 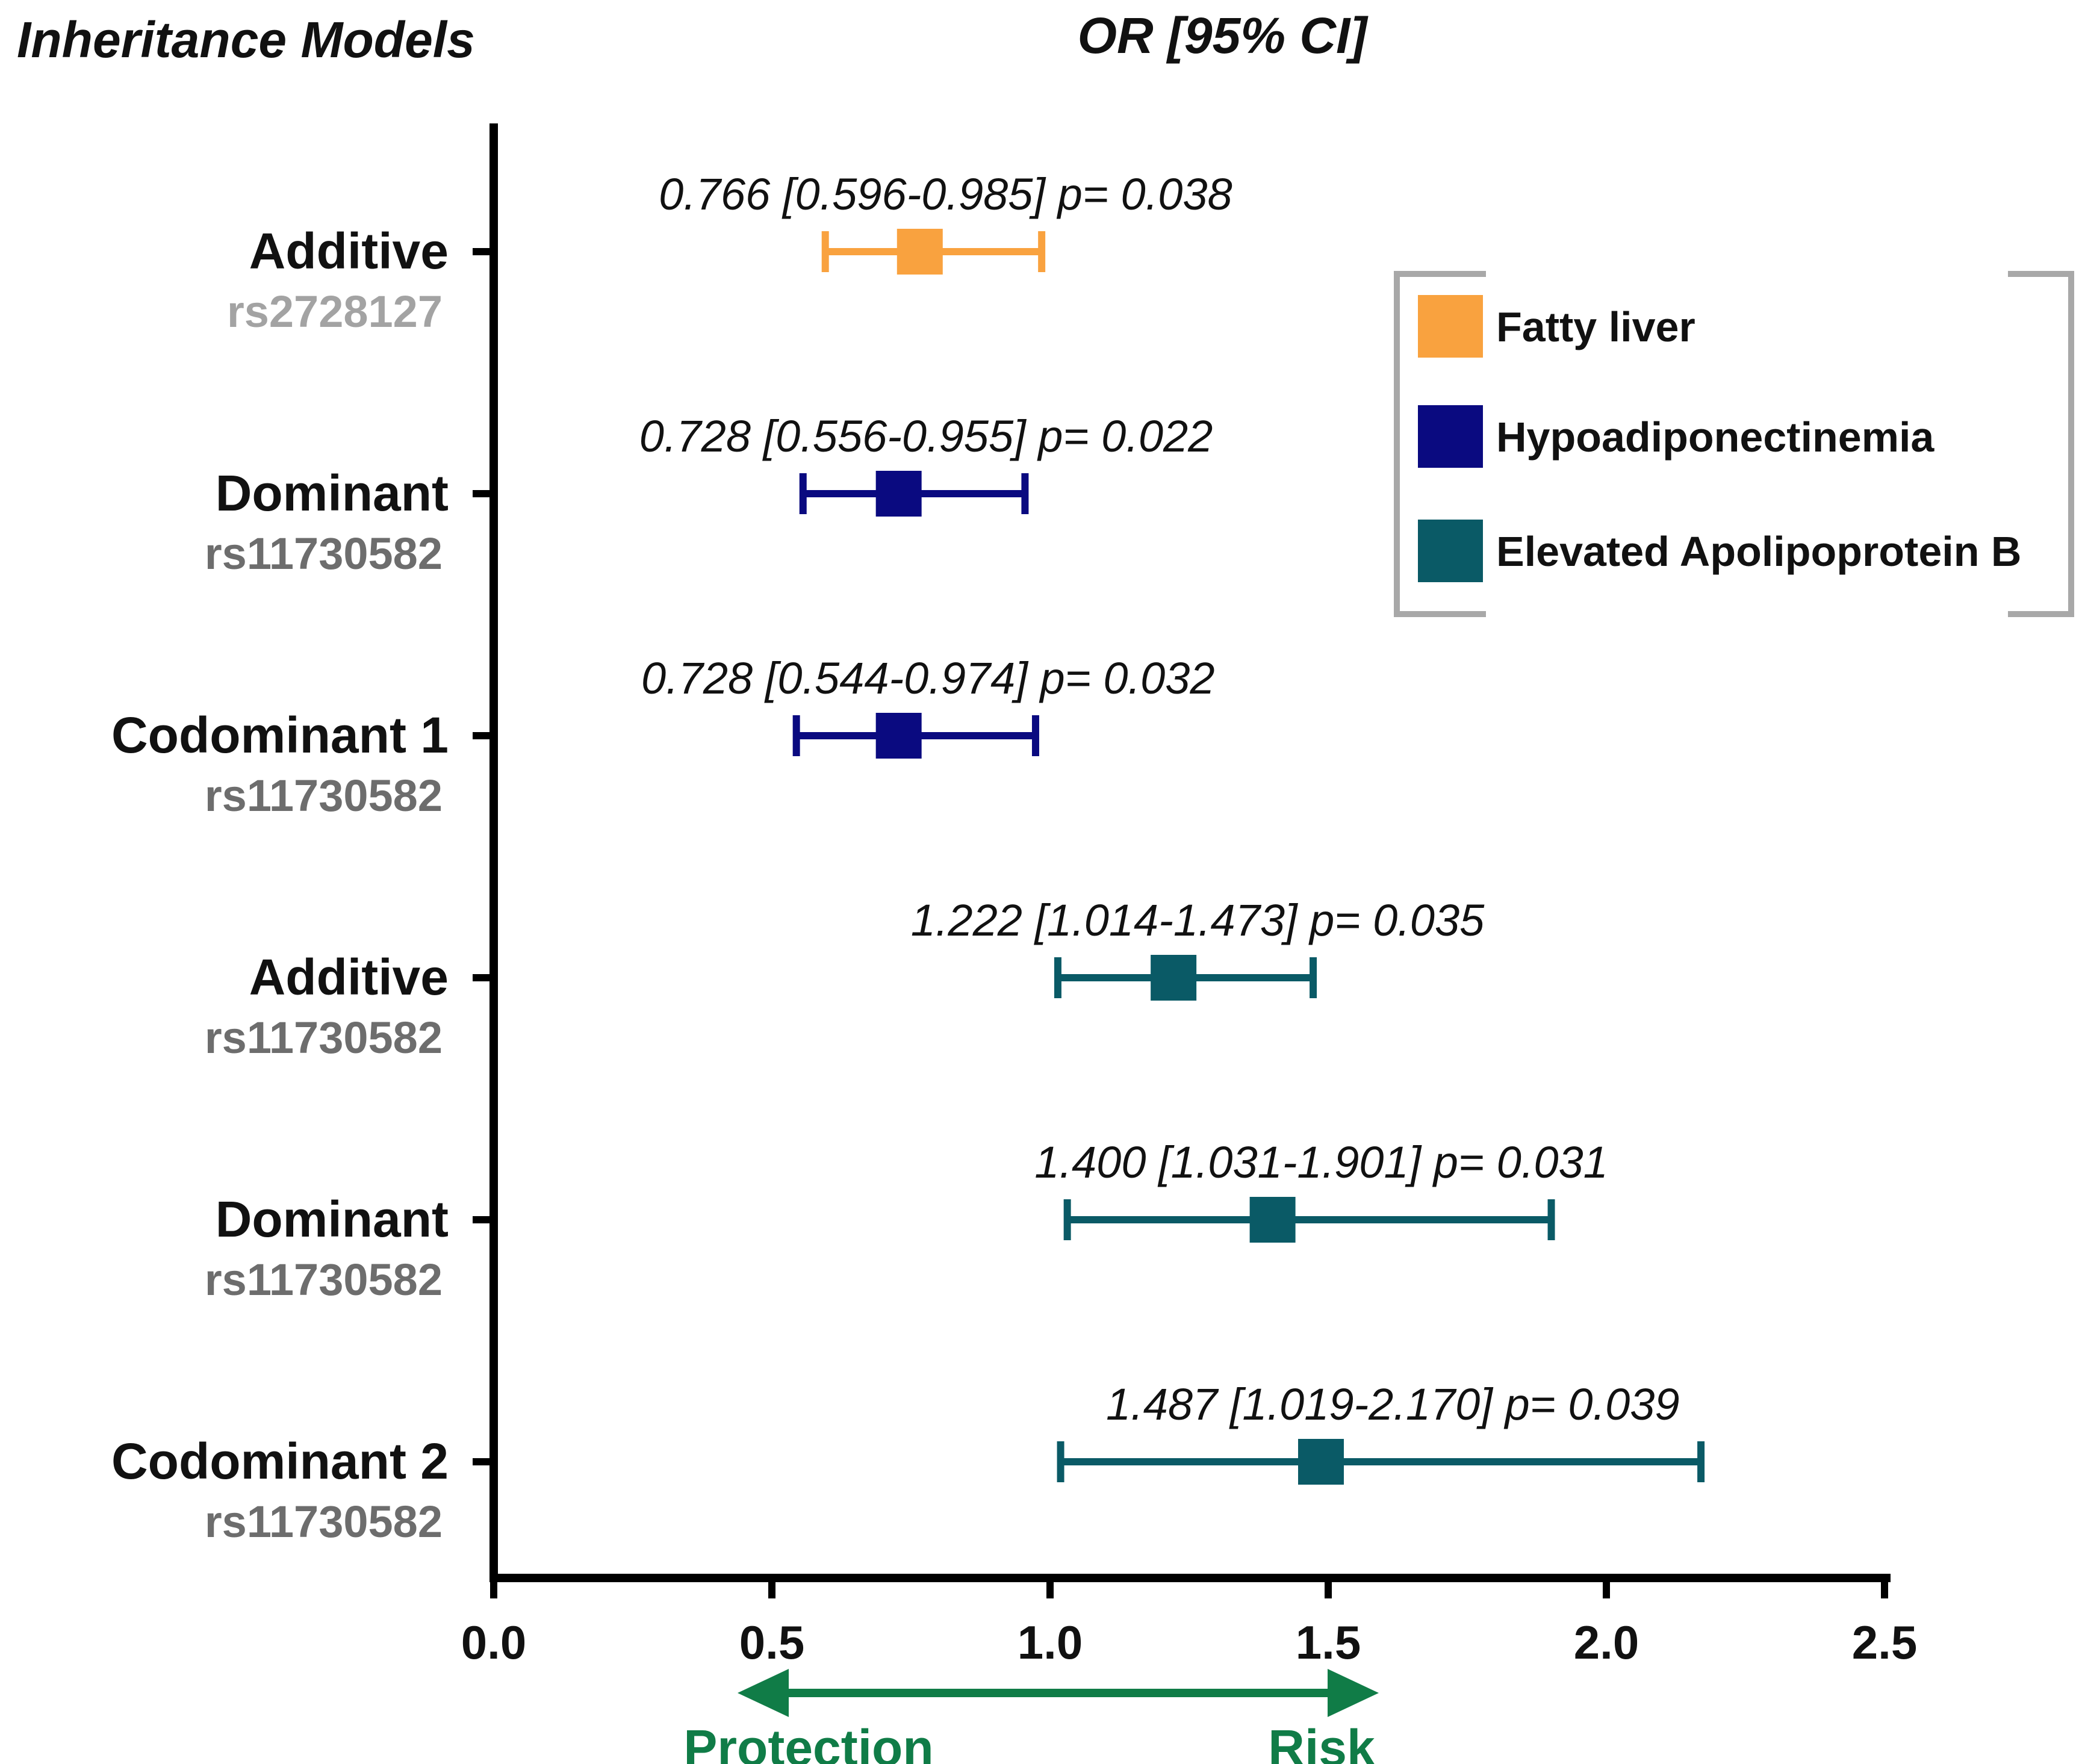 What do you see at coordinates (332, 493) in the screenshot?
I see `row-model-label-1: Dominant` at bounding box center [332, 493].